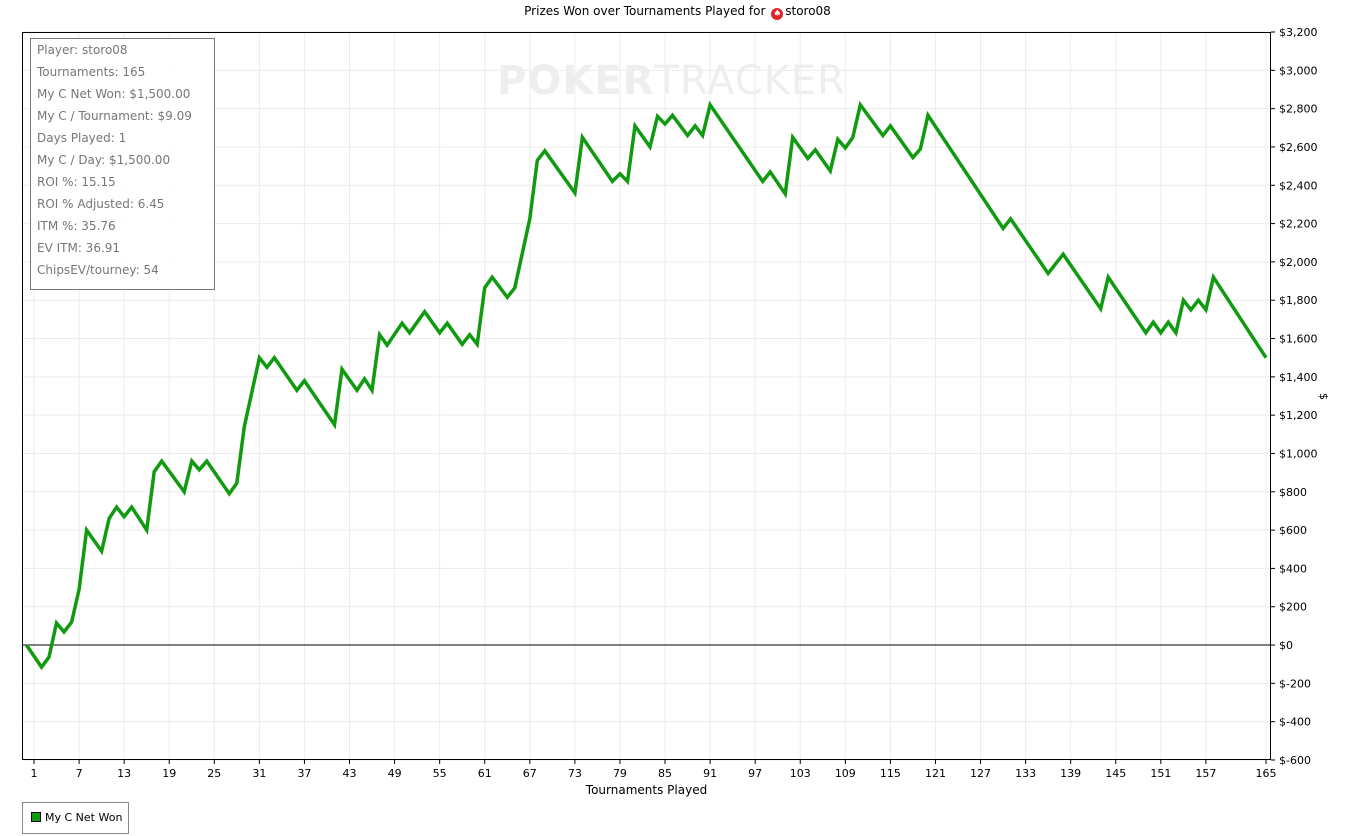 Image resolution: width=1355 pixels, height=836 pixels. Describe the element at coordinates (671, 81) in the screenshot. I see `pokertracker-watermark: POKERTRACKER` at that location.